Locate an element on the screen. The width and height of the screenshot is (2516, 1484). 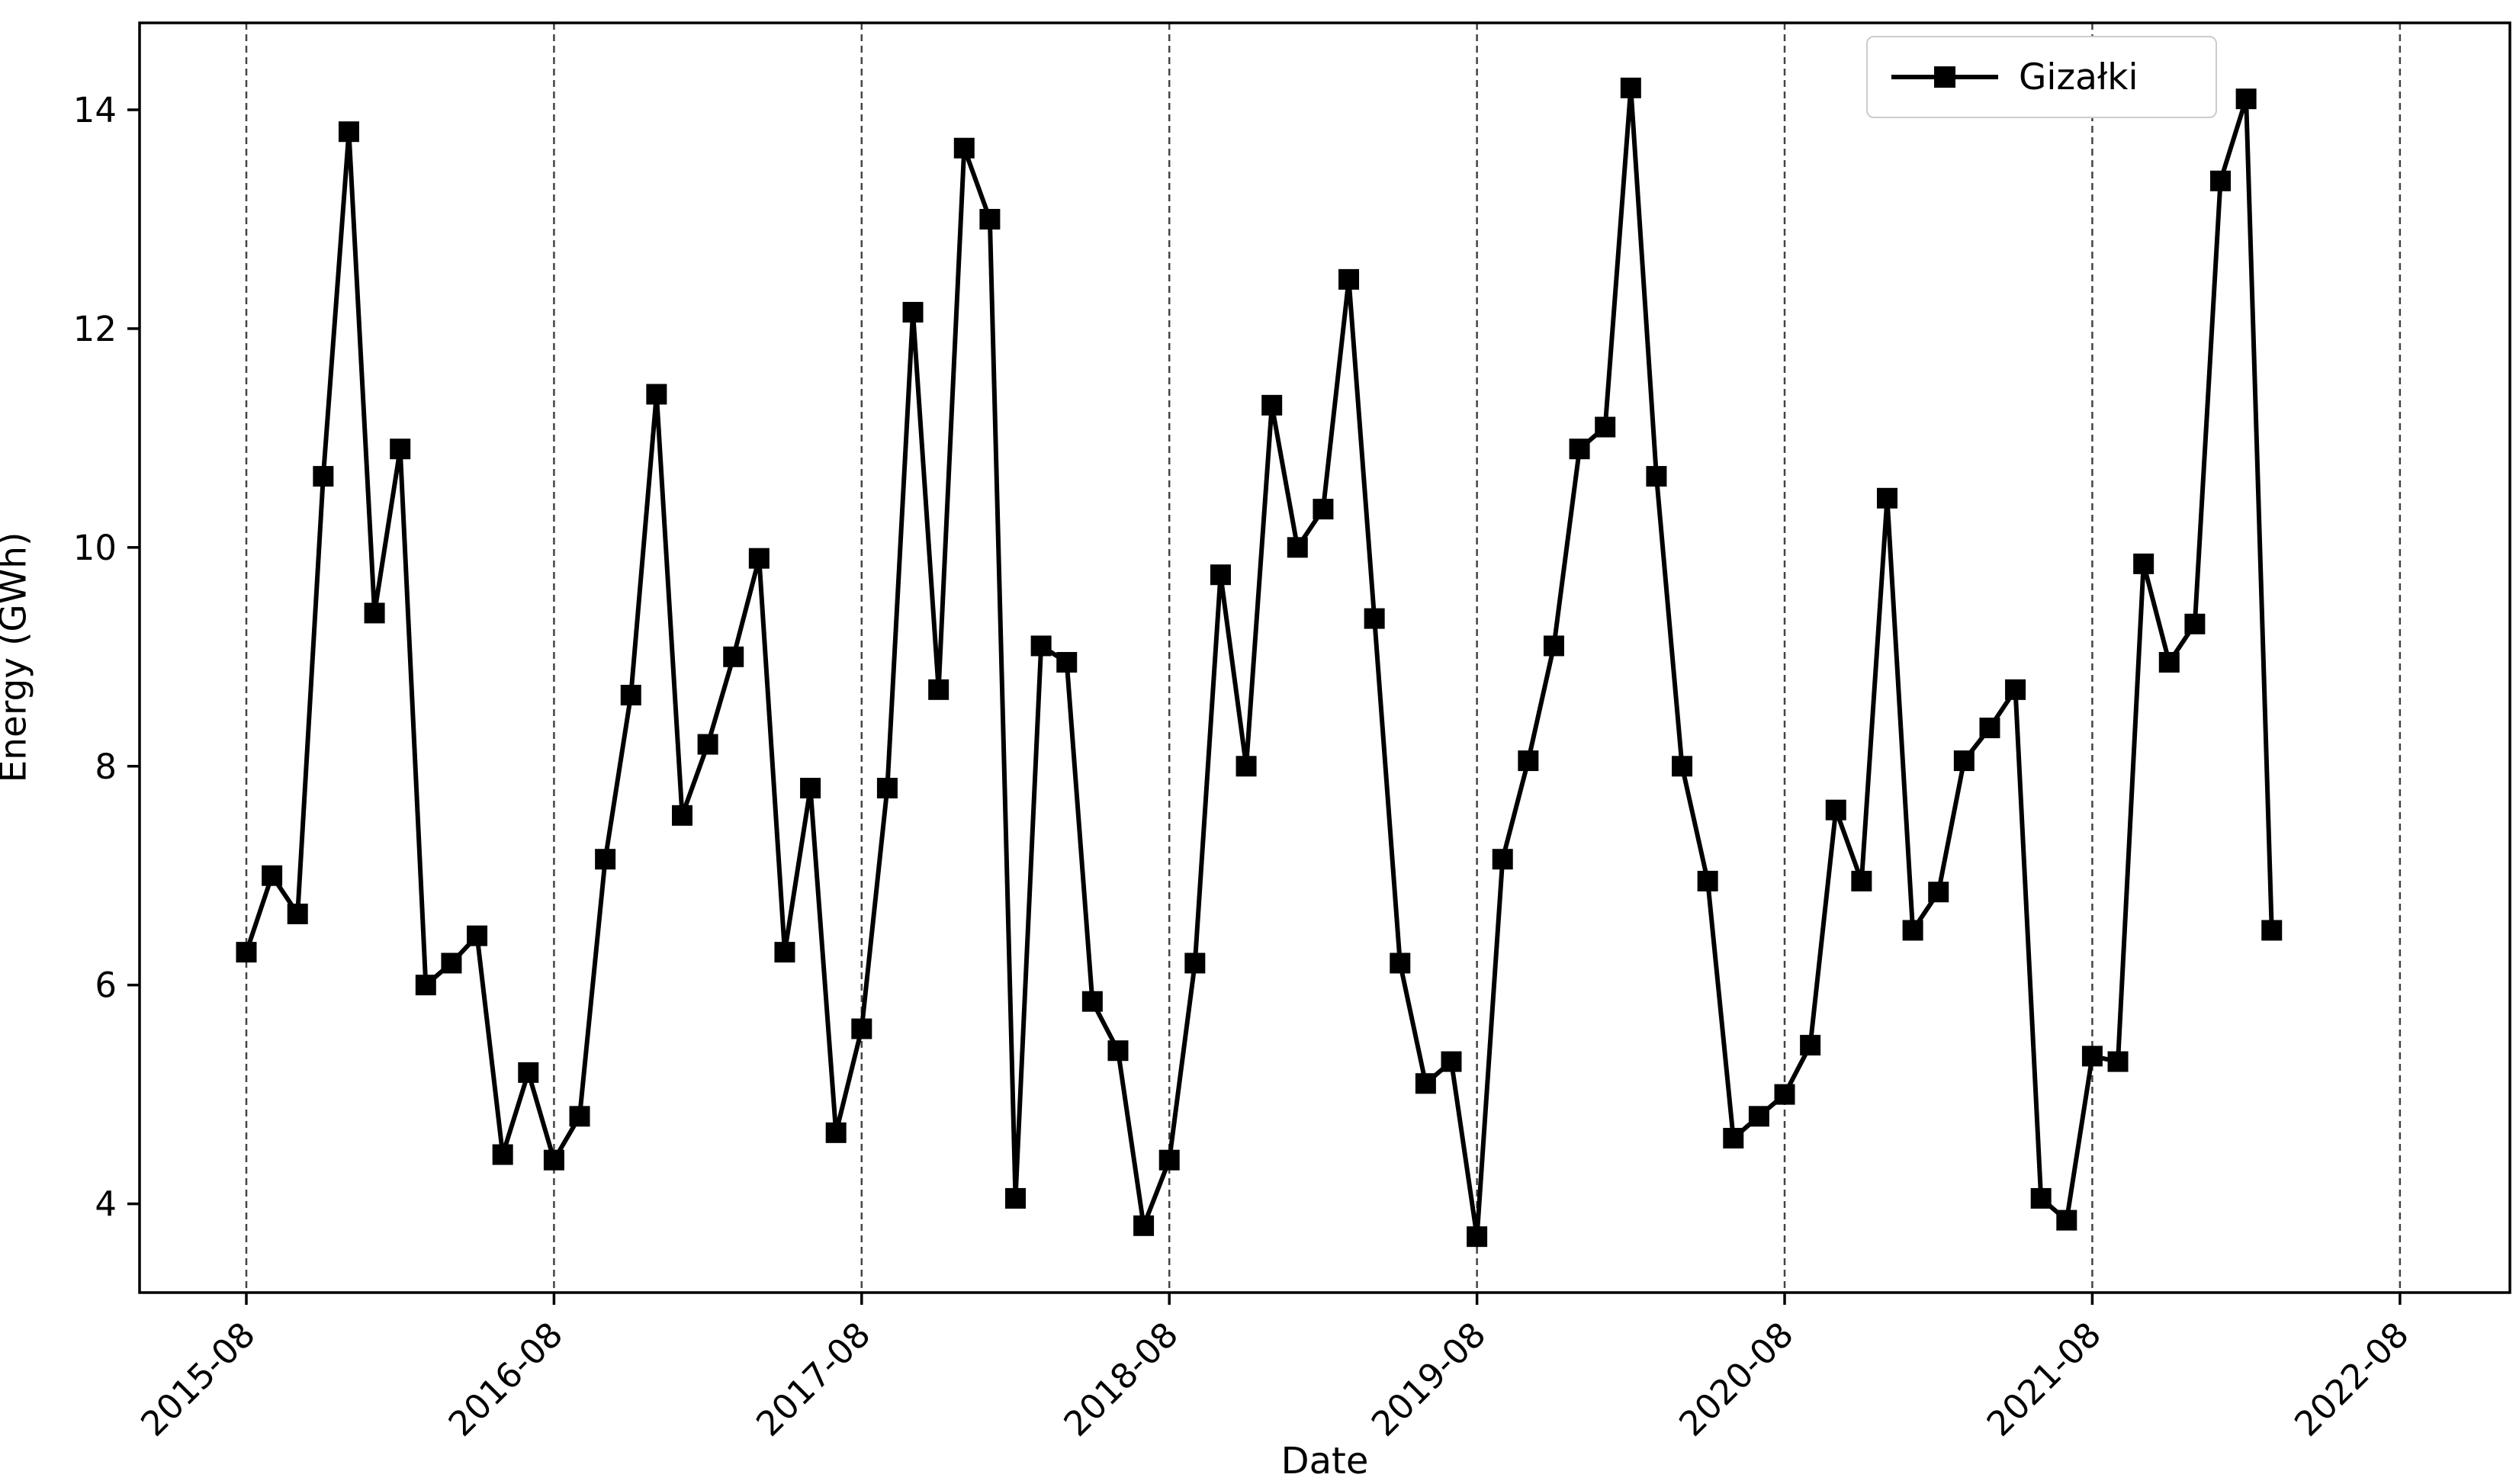
x-tick-label: 2019-08 is located at coordinates (1428, 1379).